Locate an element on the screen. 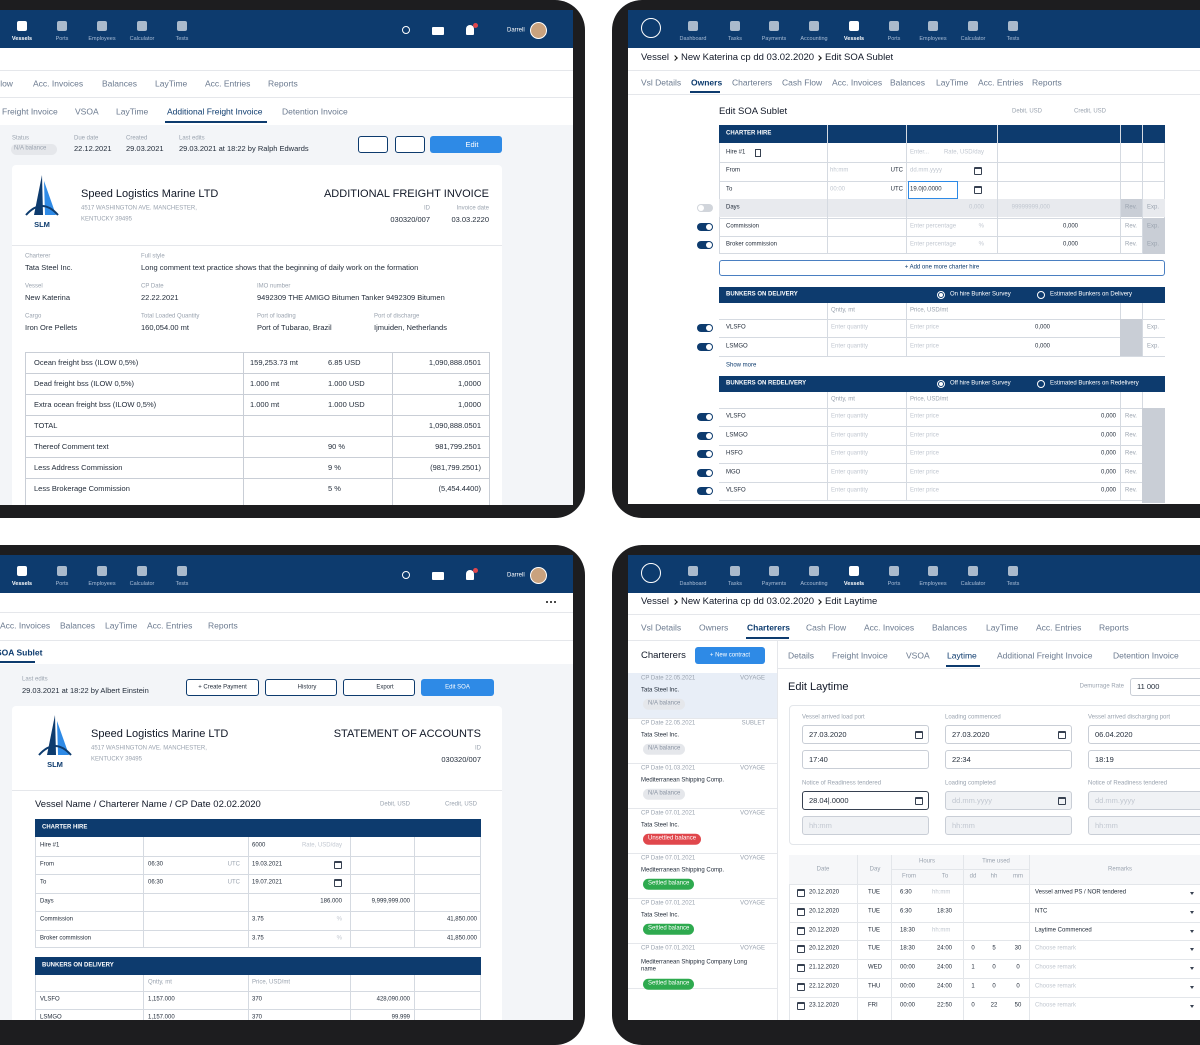 The height and width of the screenshot is (1045, 1200). cell-name: VLSFO is located at coordinates (736, 416).